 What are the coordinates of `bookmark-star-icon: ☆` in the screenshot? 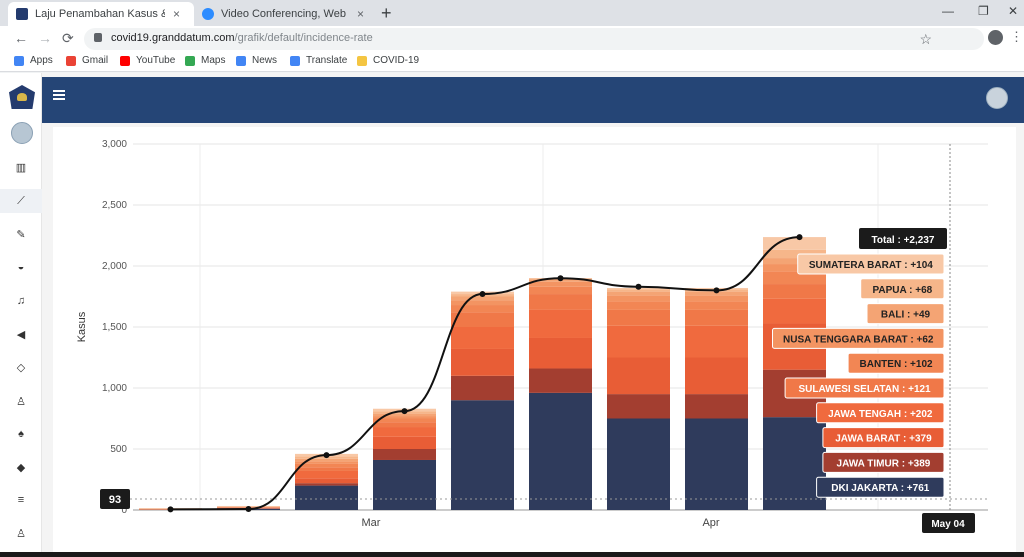 It's located at (925, 39).